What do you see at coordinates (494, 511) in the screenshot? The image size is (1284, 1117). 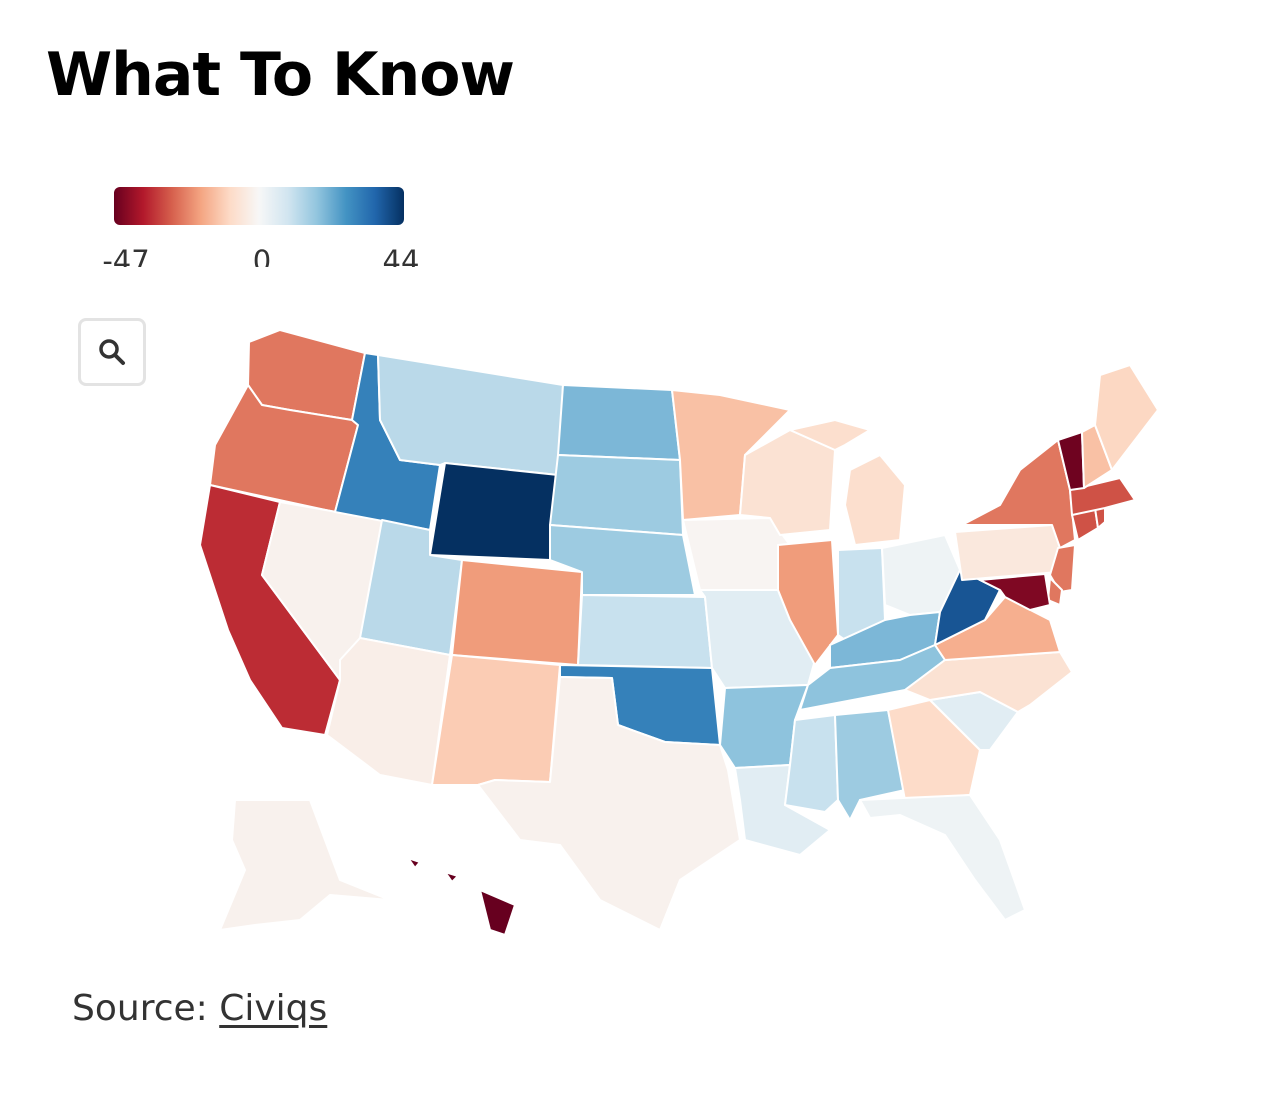 I see `state-wy` at bounding box center [494, 511].